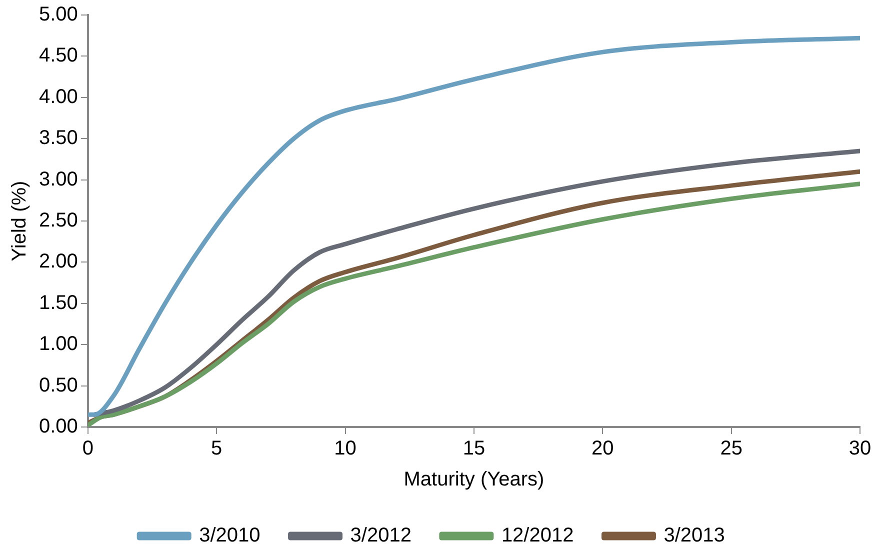  What do you see at coordinates (603, 449) in the screenshot?
I see `x-tick-label: 20` at bounding box center [603, 449].